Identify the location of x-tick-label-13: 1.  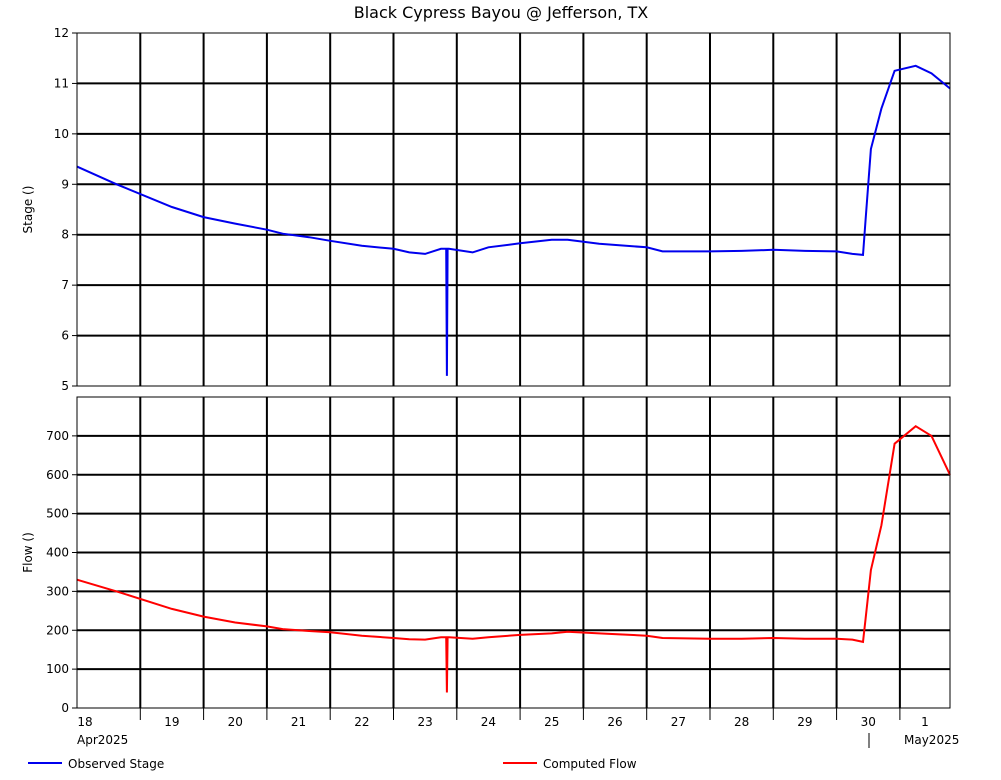
(925, 722).